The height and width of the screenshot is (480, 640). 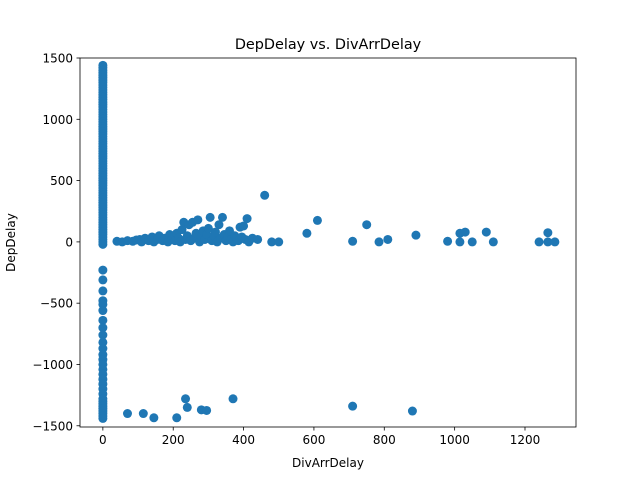 What do you see at coordinates (313, 440) in the screenshot?
I see `x-tick-label: 600` at bounding box center [313, 440].